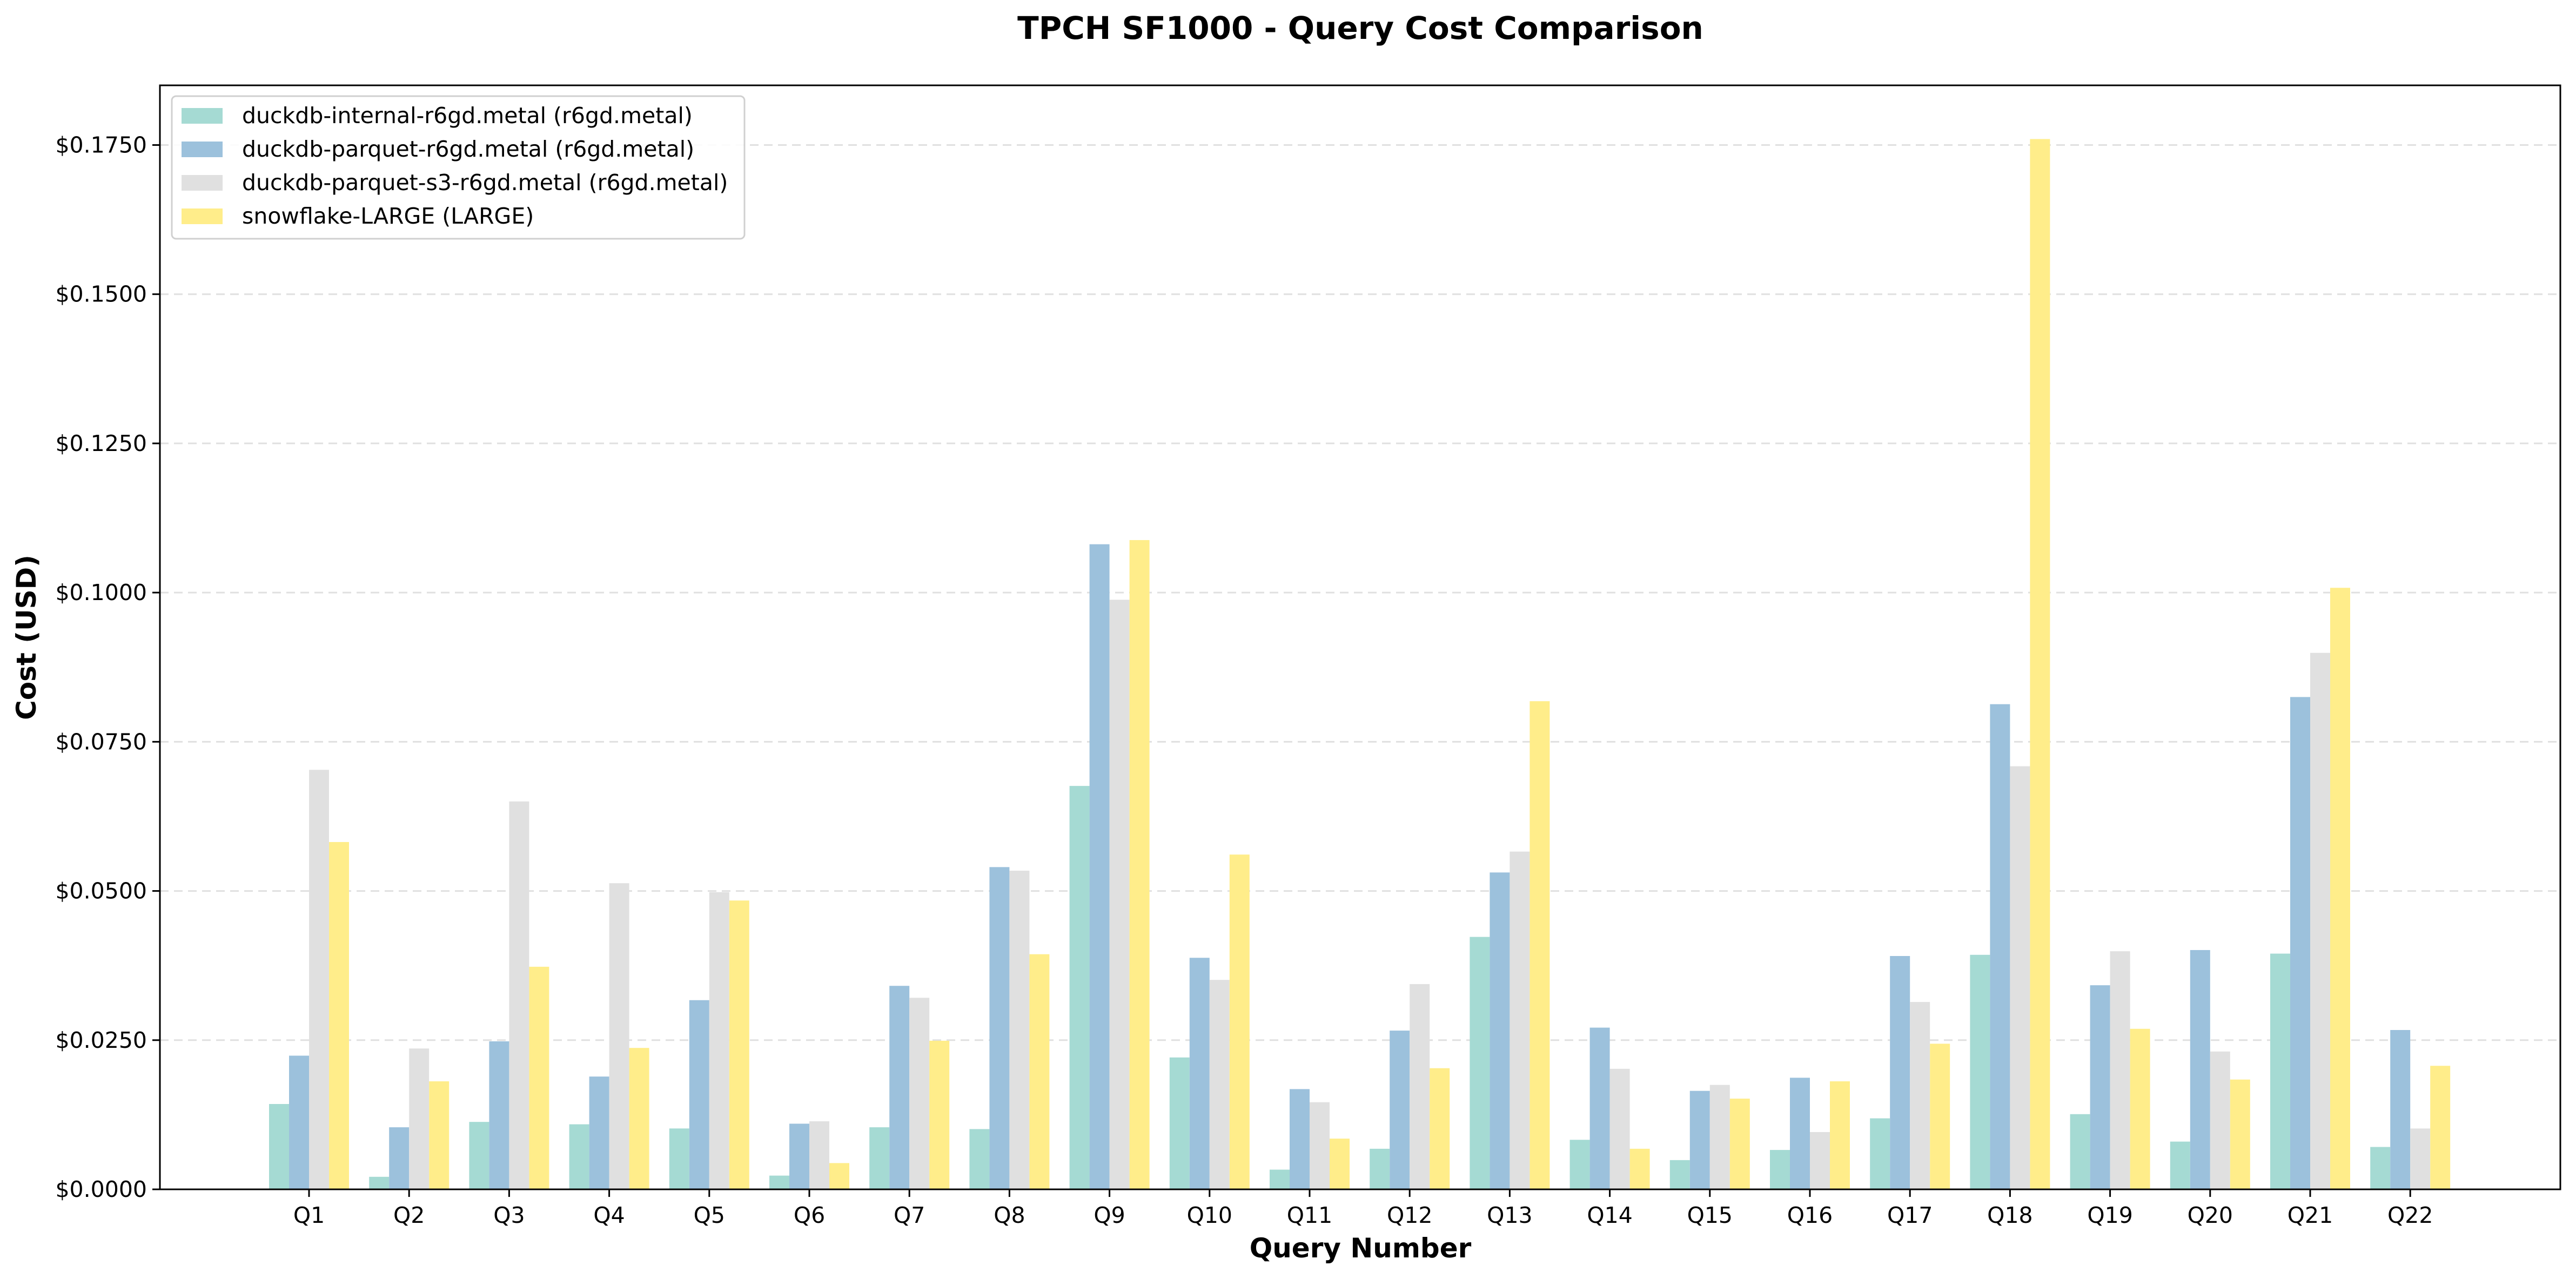 This screenshot has width=2576, height=1279. Describe the element at coordinates (2009, 1215) in the screenshot. I see `x-tick-label: Q18` at that location.